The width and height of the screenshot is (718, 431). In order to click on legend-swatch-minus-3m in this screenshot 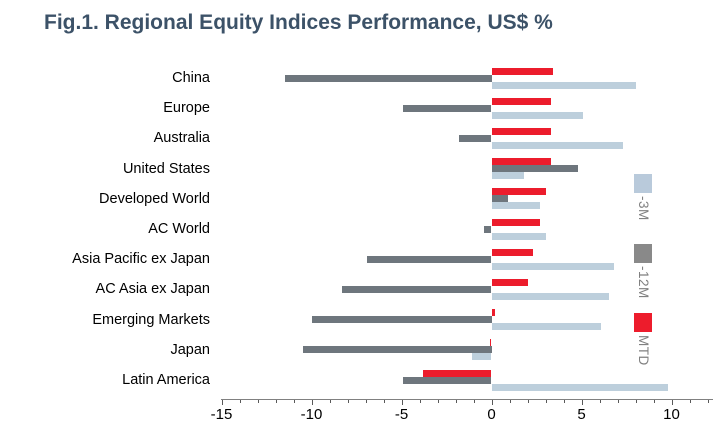, I will do `click(643, 183)`.